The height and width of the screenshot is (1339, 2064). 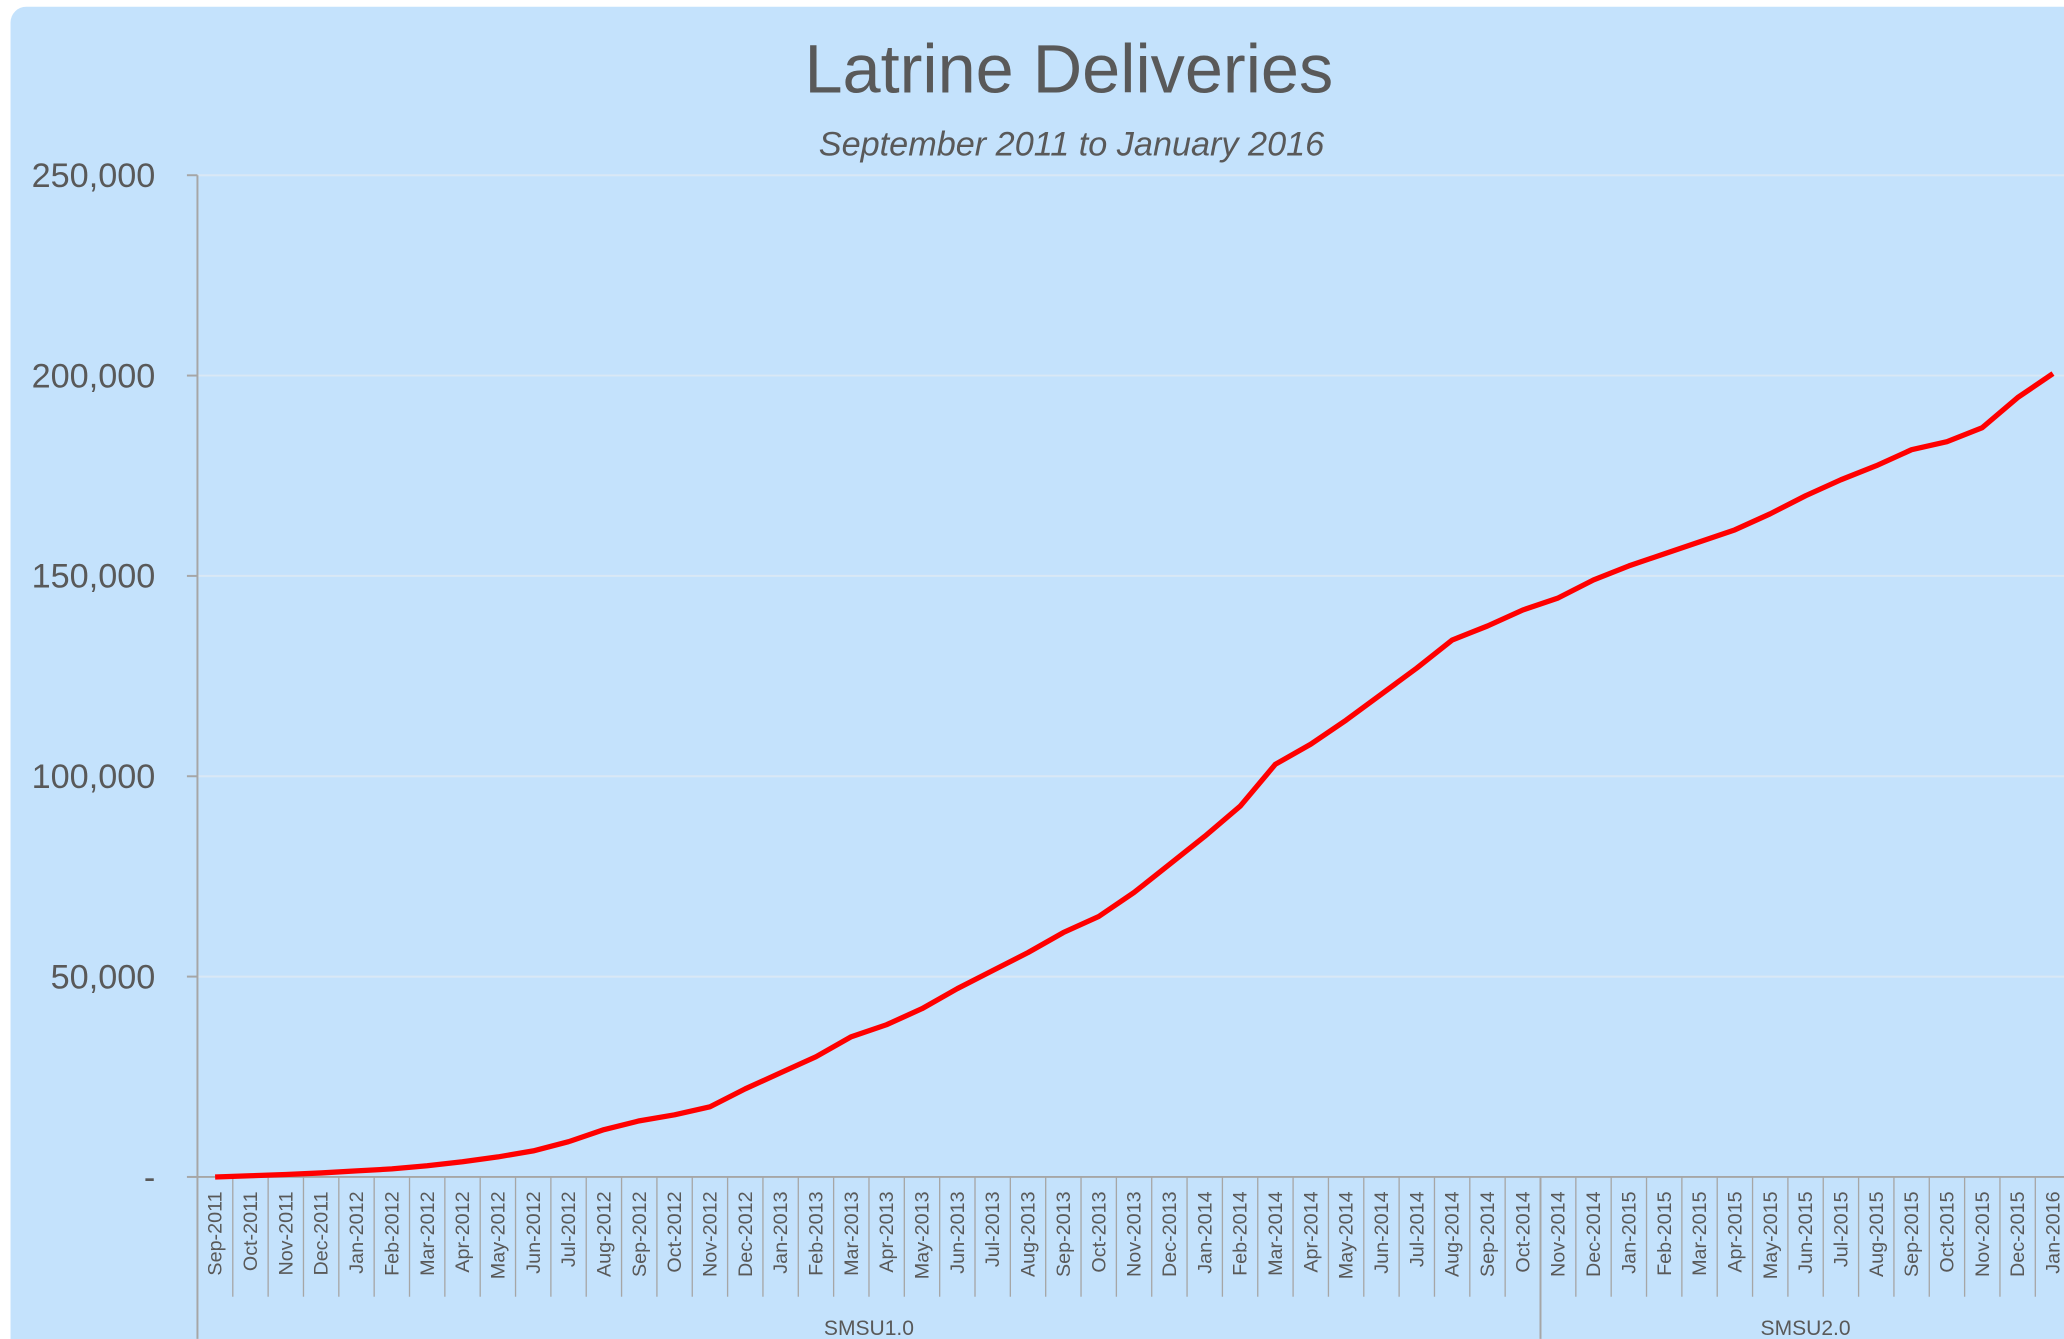 What do you see at coordinates (1068, 68) in the screenshot?
I see `chart-title: Latrine Deliveries` at bounding box center [1068, 68].